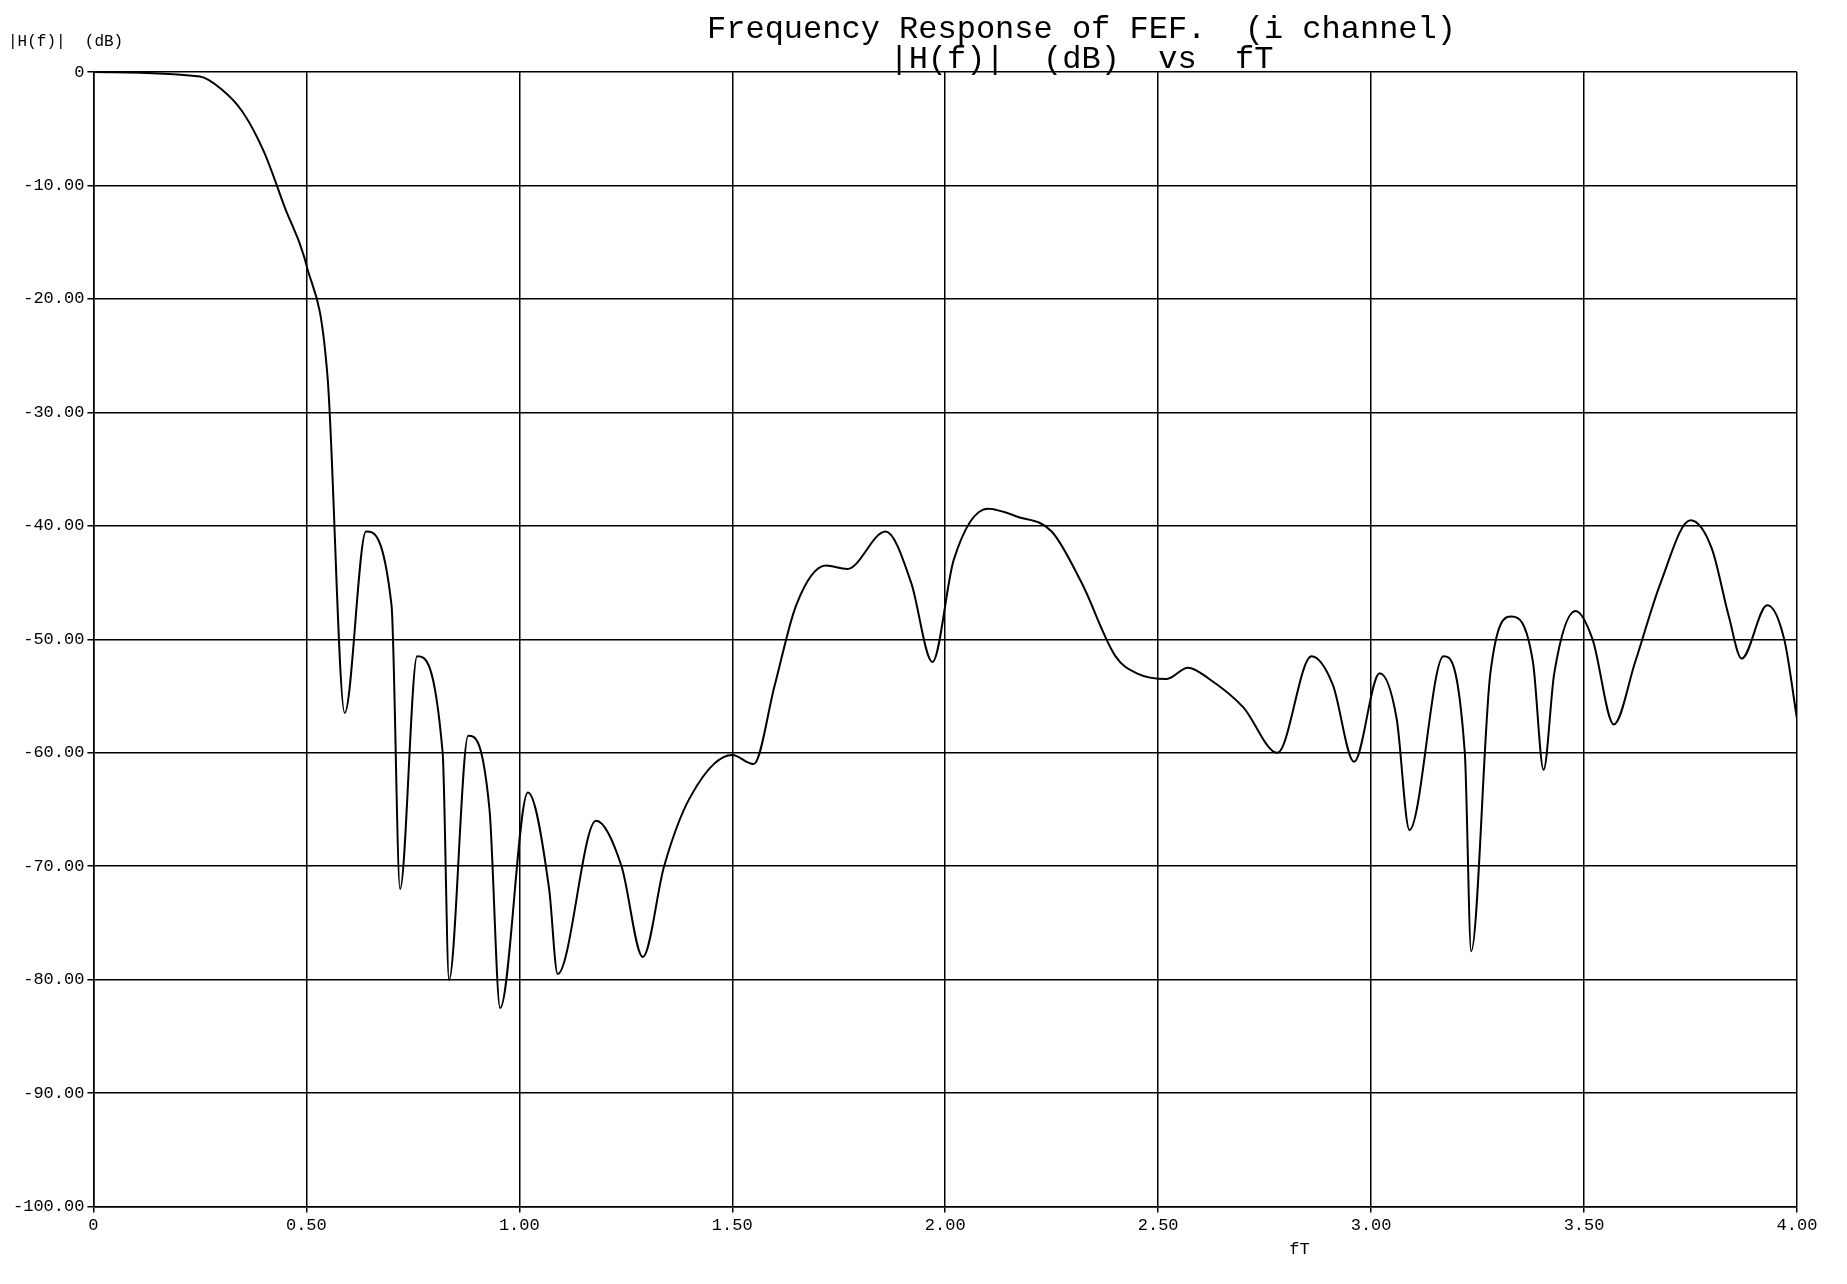 Image resolution: width=1847 pixels, height=1284 pixels. I want to click on y-tick-label: -40.00, so click(54, 526).